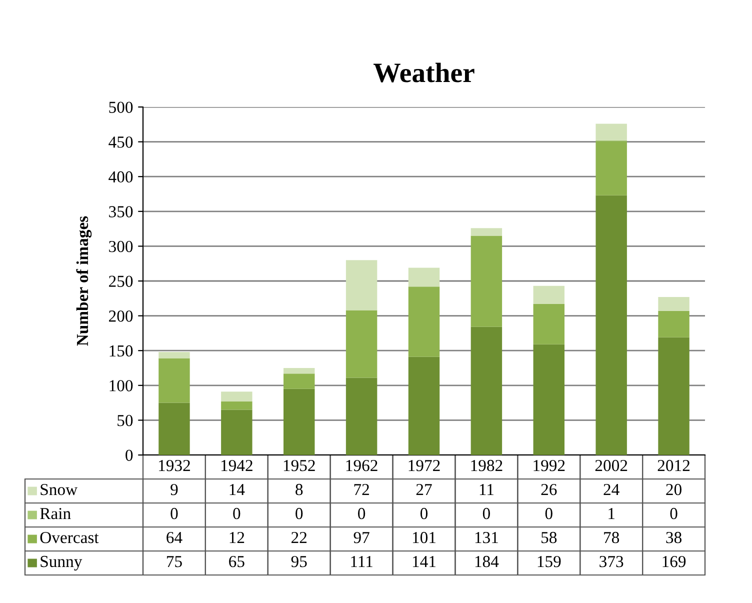  What do you see at coordinates (487, 562) in the screenshot?
I see `data-label: 184` at bounding box center [487, 562].